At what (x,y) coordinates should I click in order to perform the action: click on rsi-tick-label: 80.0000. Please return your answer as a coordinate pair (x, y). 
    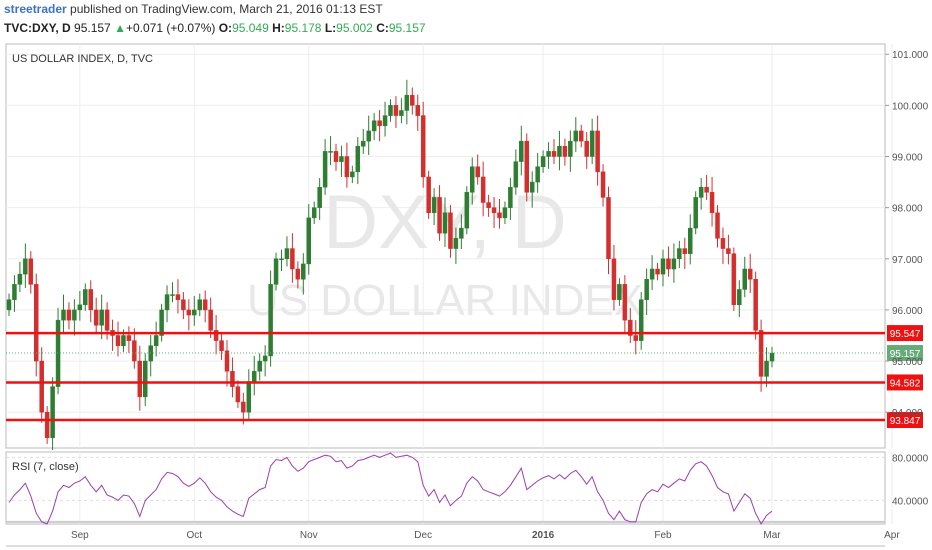
    Looking at the image, I should click on (910, 458).